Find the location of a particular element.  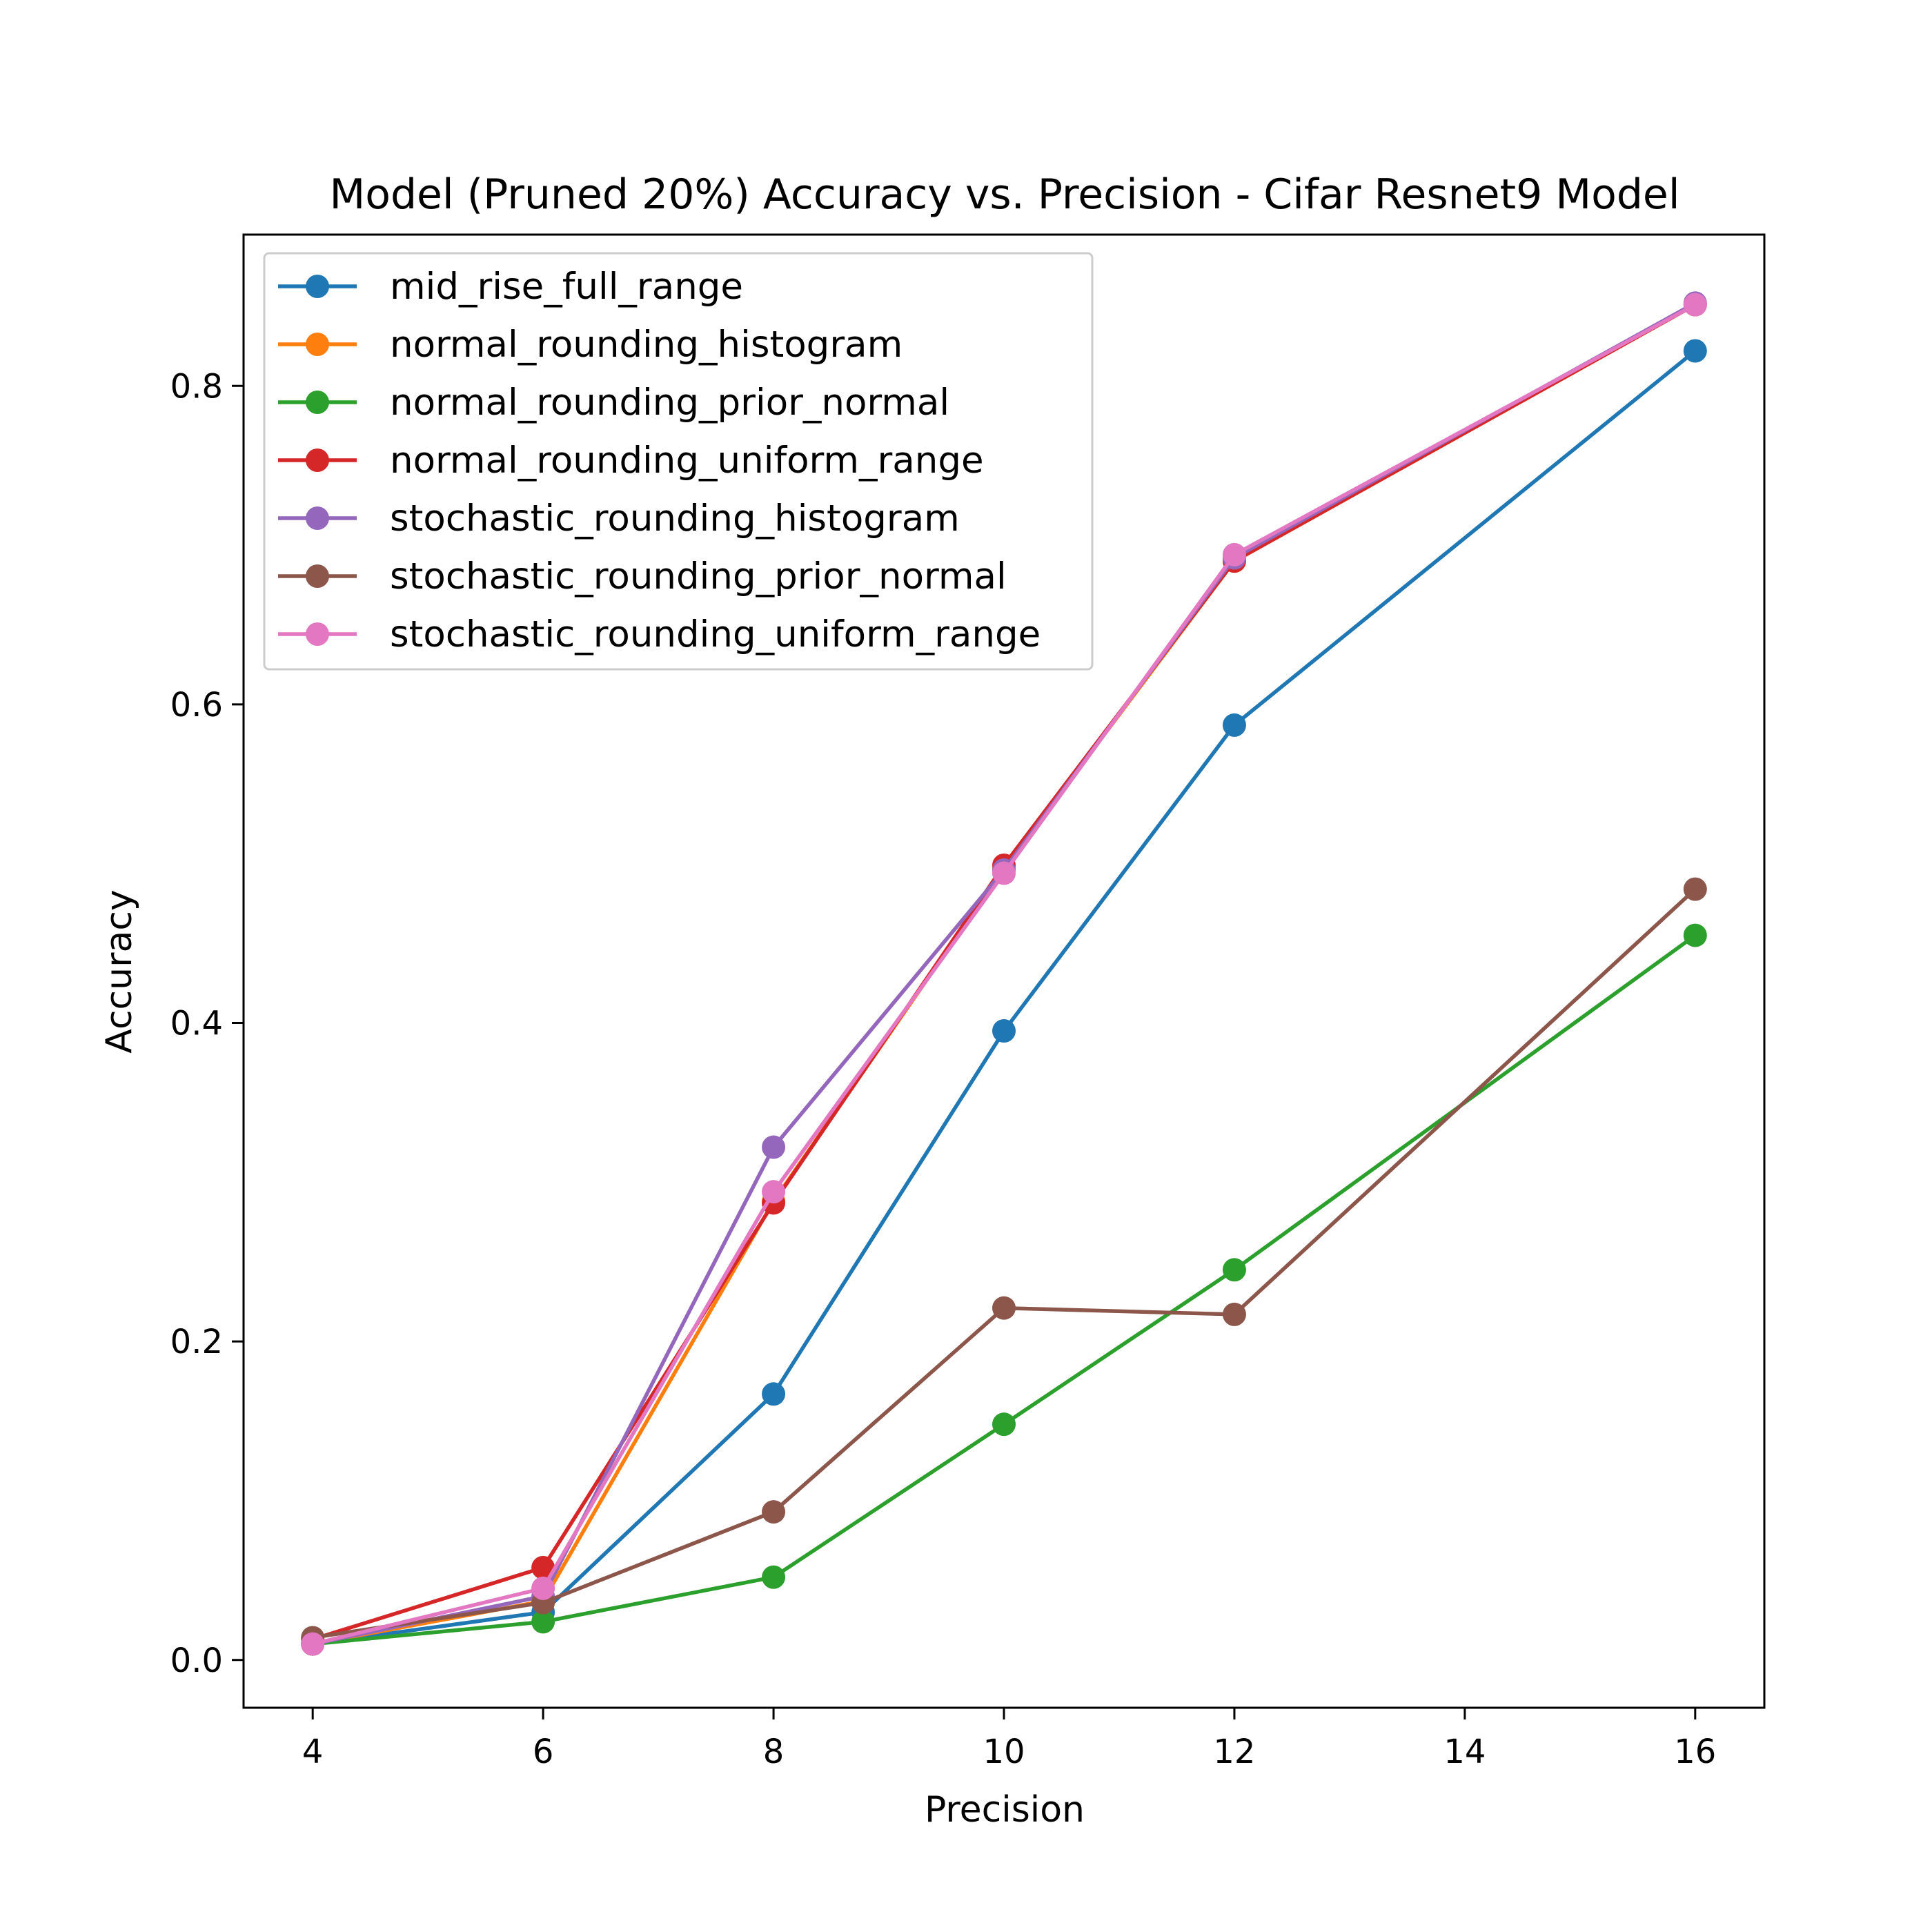

legend-label: normal_rounding_prior_normal is located at coordinates (669, 403).